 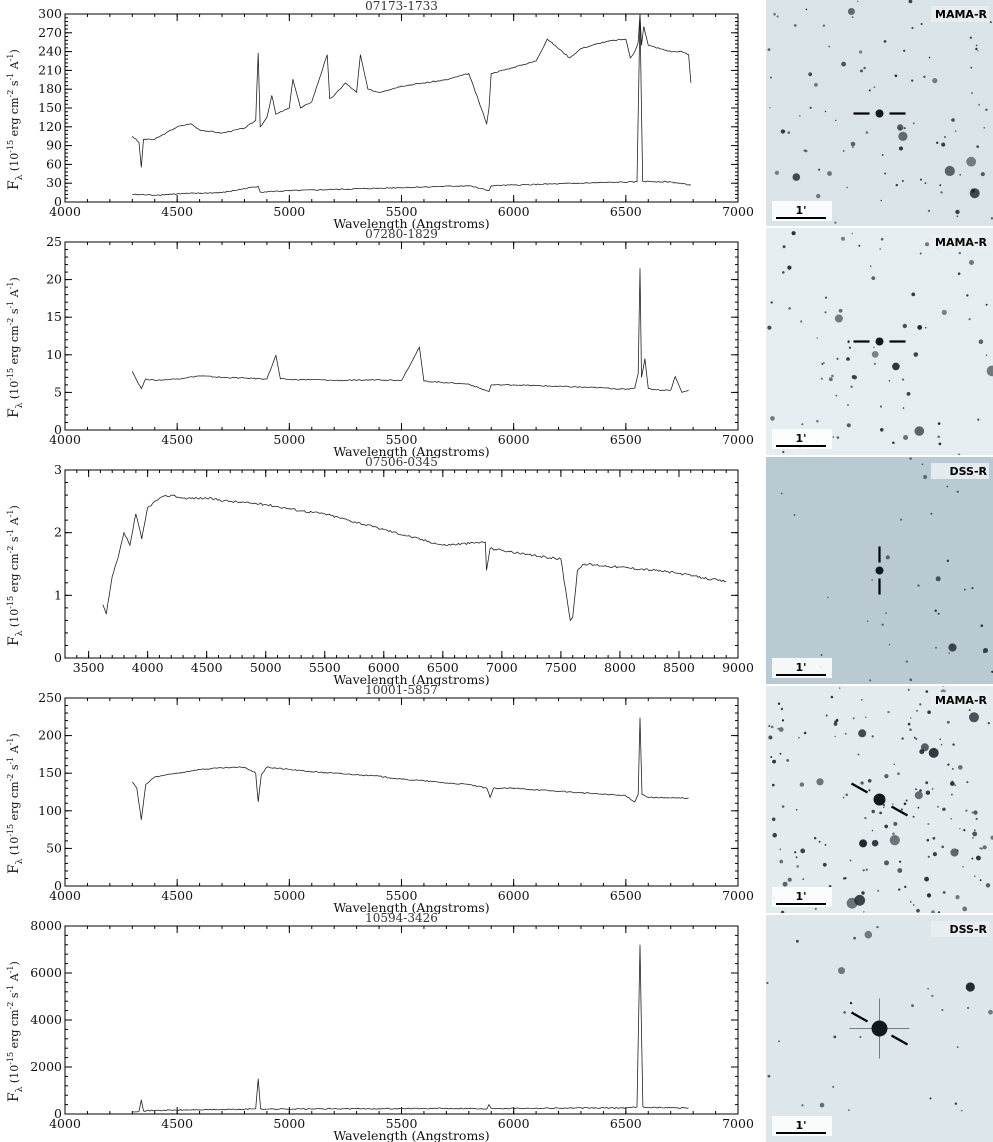 What do you see at coordinates (402, 211) in the screenshot?
I see `x-tick-label: 5500` at bounding box center [402, 211].